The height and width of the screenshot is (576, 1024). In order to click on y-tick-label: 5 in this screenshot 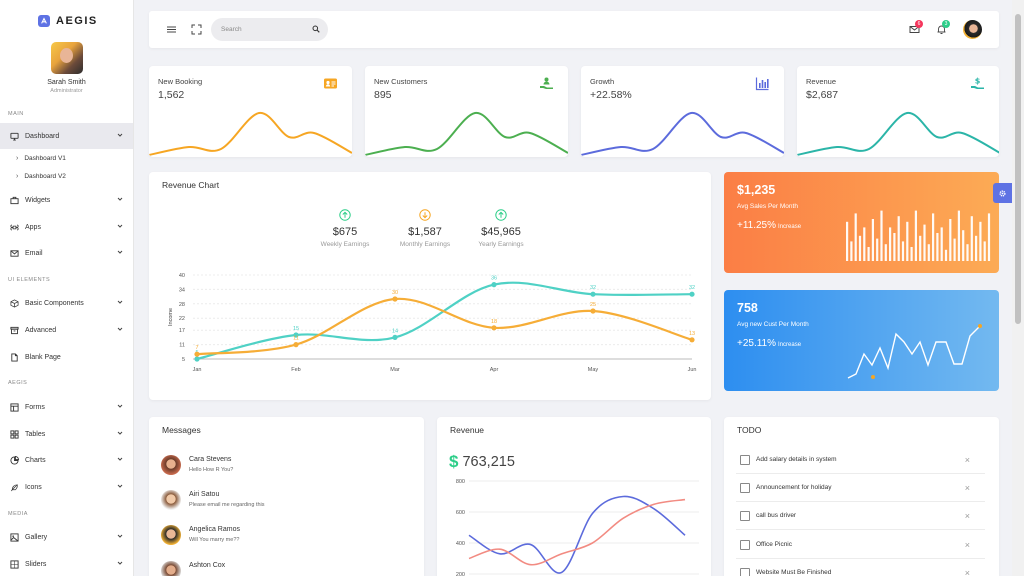, I will do `click(183, 360)`.